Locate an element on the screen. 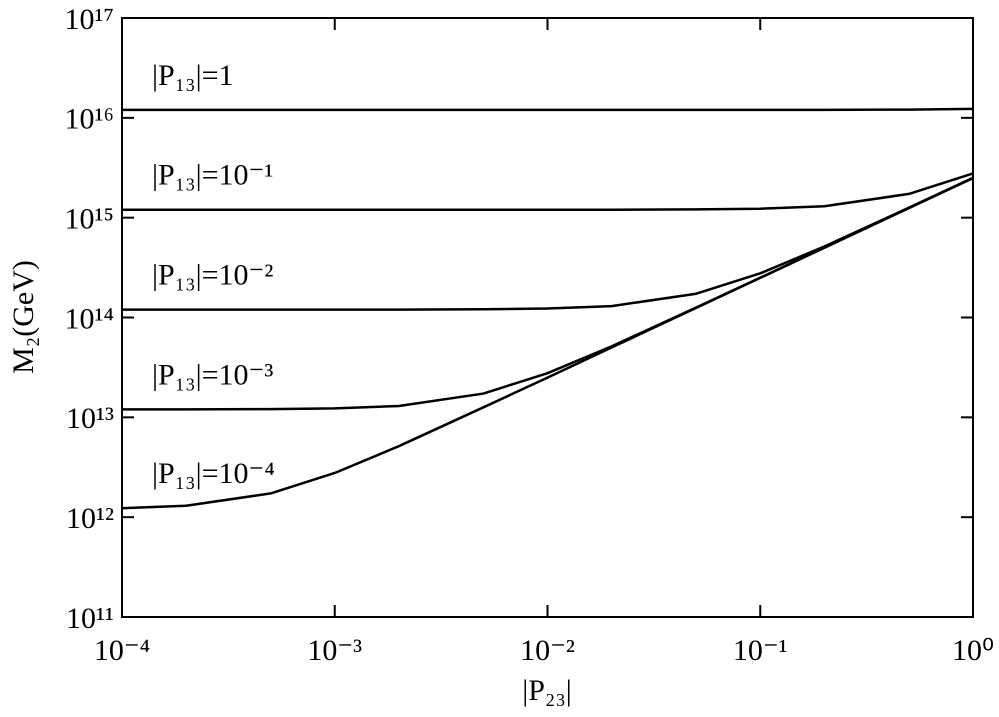 Image resolution: width=999 pixels, height=717 pixels. series-label: |P₁₃|=10⁻² is located at coordinates (212, 274).